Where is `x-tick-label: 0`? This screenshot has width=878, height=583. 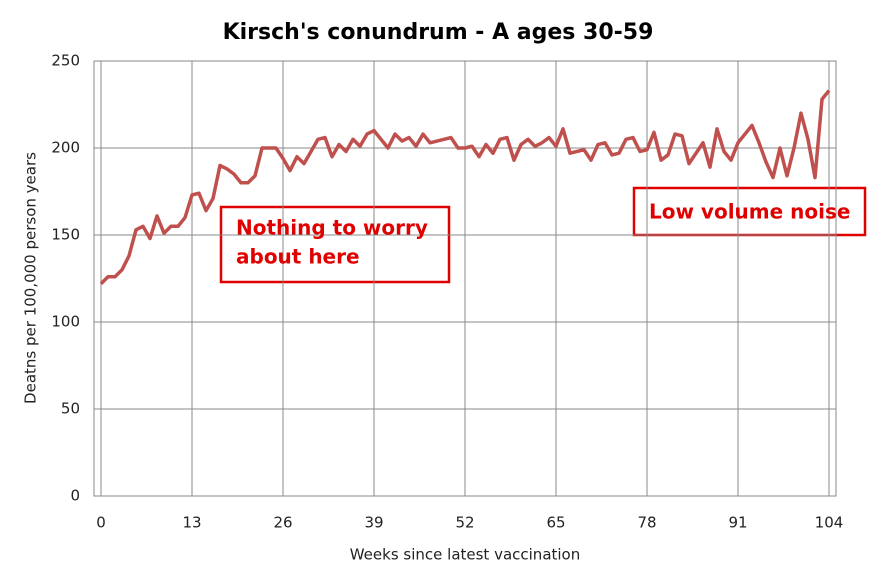
x-tick-label: 0 is located at coordinates (101, 523).